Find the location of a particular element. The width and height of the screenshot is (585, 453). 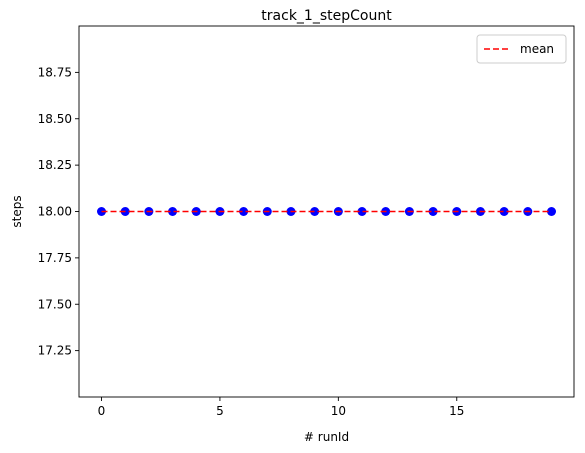

y-tick-label: 18.75 is located at coordinates (55, 72).